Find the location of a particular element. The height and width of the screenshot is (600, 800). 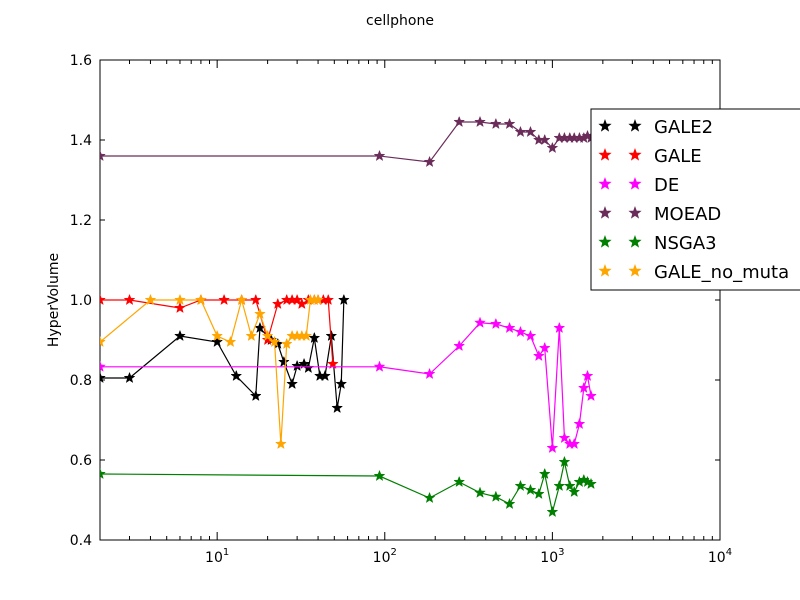

series-gale-no-muta is located at coordinates (212, 371).